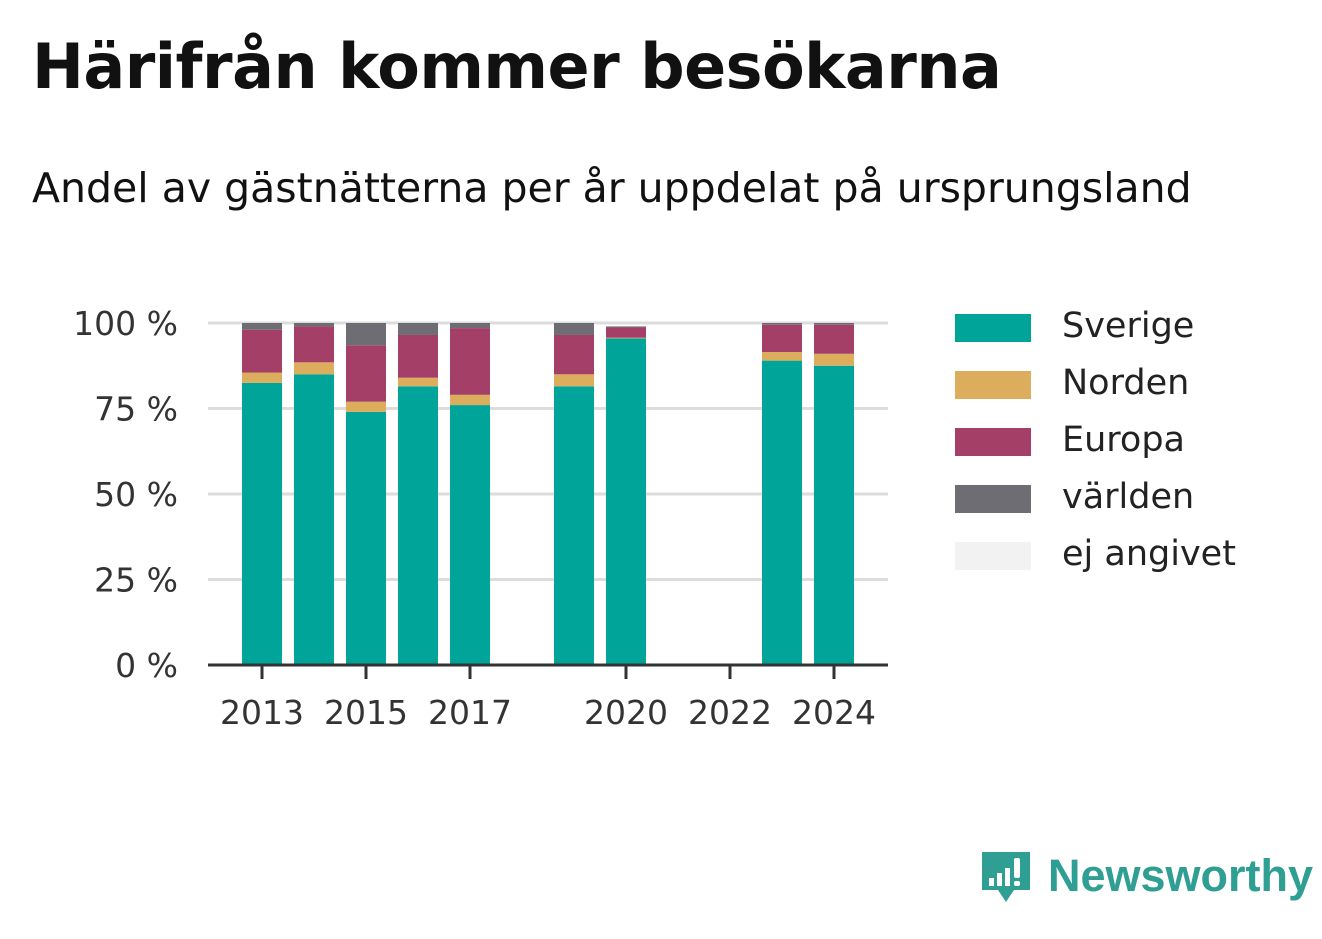 This screenshot has width=1322, height=939. What do you see at coordinates (366, 406) in the screenshot?
I see `bar-2015-norden` at bounding box center [366, 406].